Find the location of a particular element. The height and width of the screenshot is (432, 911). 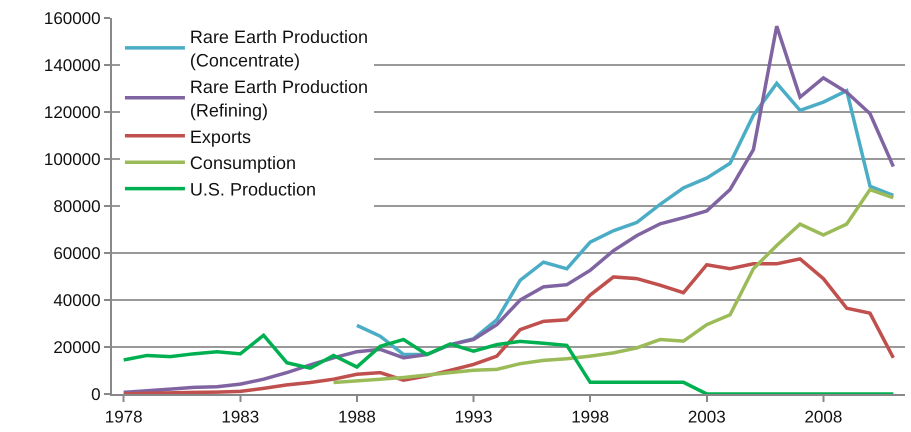

y-tick-label: 160000 is located at coordinates (72, 18).